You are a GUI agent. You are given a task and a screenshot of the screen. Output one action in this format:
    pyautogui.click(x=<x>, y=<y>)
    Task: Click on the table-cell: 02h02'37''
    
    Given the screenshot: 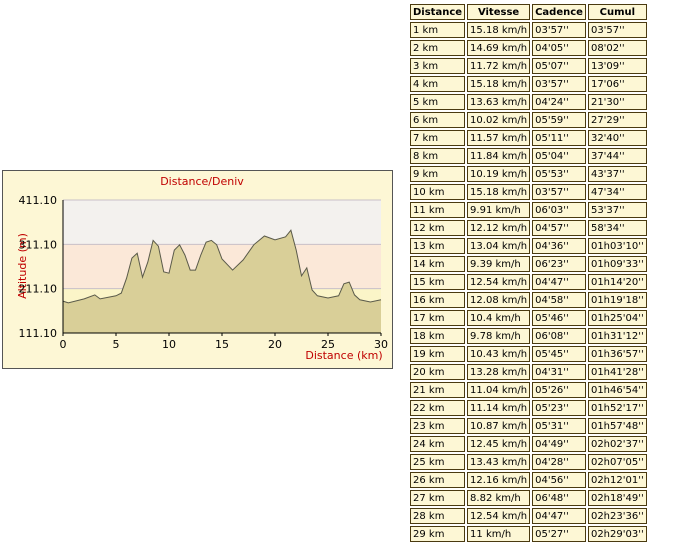 What is the action you would take?
    pyautogui.click(x=617, y=444)
    